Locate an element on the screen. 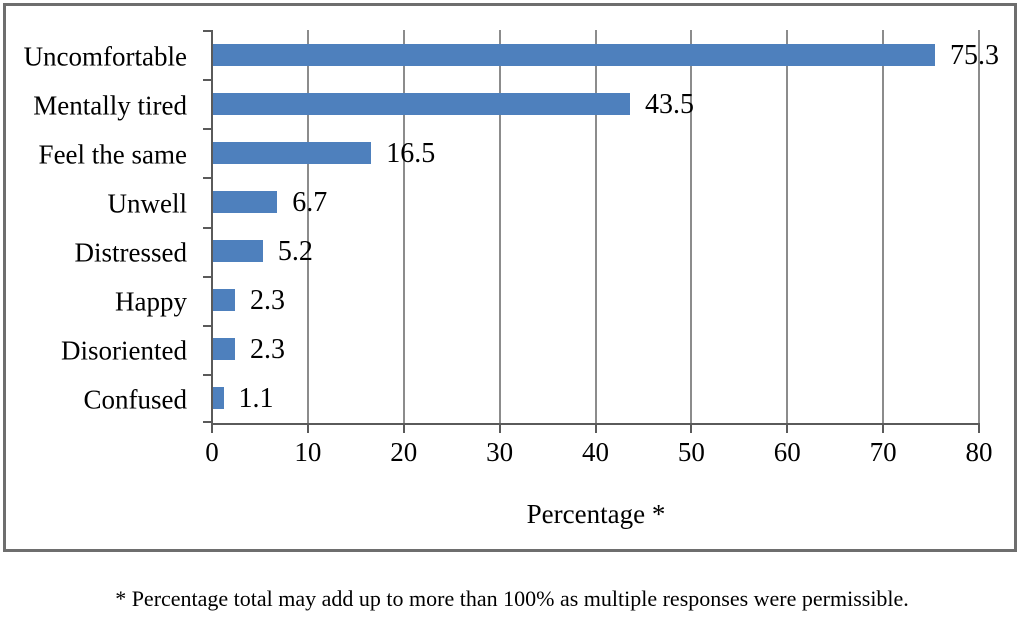 The height and width of the screenshot is (627, 1024). category-label-disoriented: Disoriented is located at coordinates (124, 350).